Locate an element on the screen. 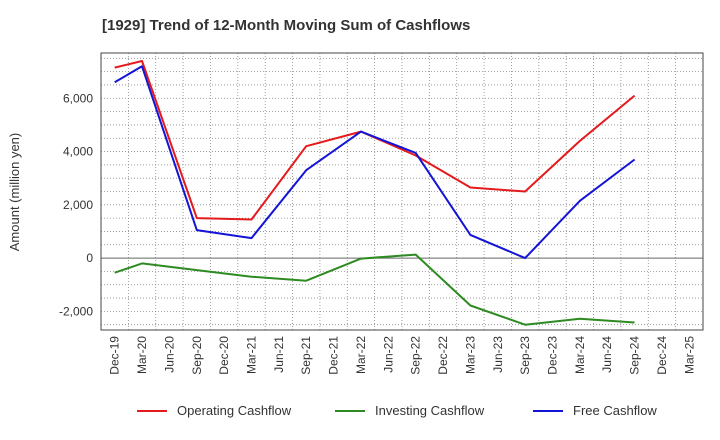 This screenshot has height=440, width=720. x-tick-label: Mar-24 is located at coordinates (580, 355).